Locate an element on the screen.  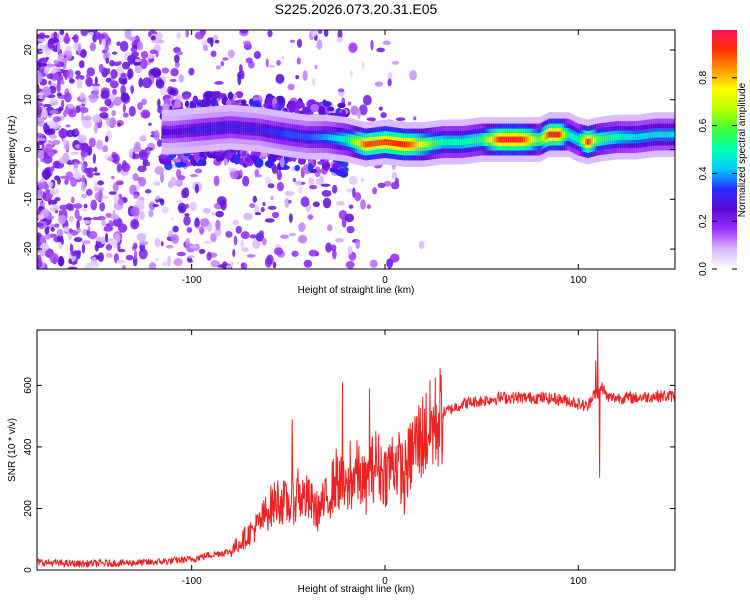
spectrogram-y-label: Frequency (Hz) is located at coordinates (12, 150).